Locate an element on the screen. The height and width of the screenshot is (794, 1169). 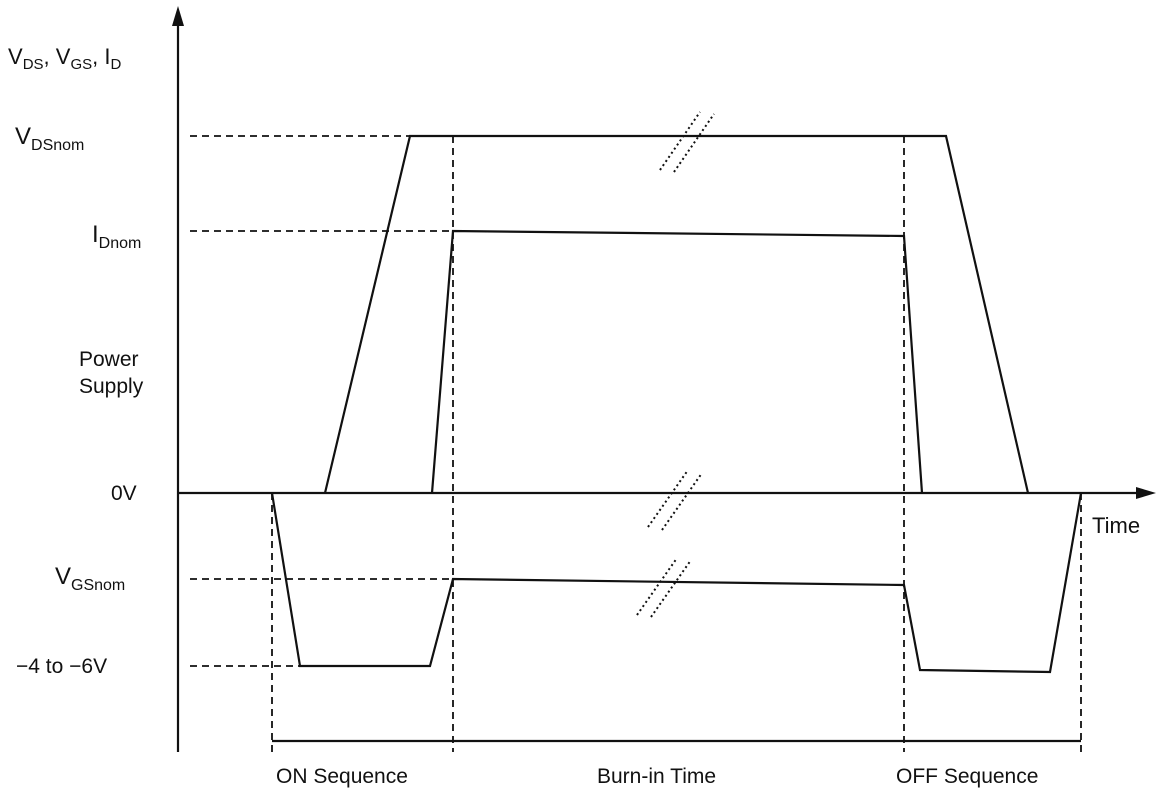
x-axis-label: Time is located at coordinates (1116, 525).